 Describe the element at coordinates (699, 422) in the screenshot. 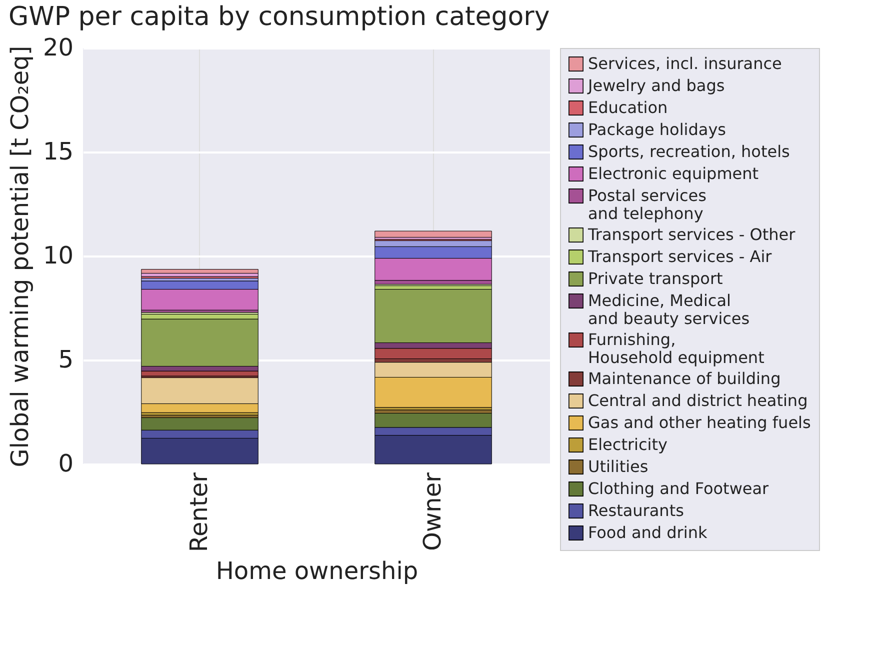

I see `legend-label: Gas and other heating fuels` at that location.